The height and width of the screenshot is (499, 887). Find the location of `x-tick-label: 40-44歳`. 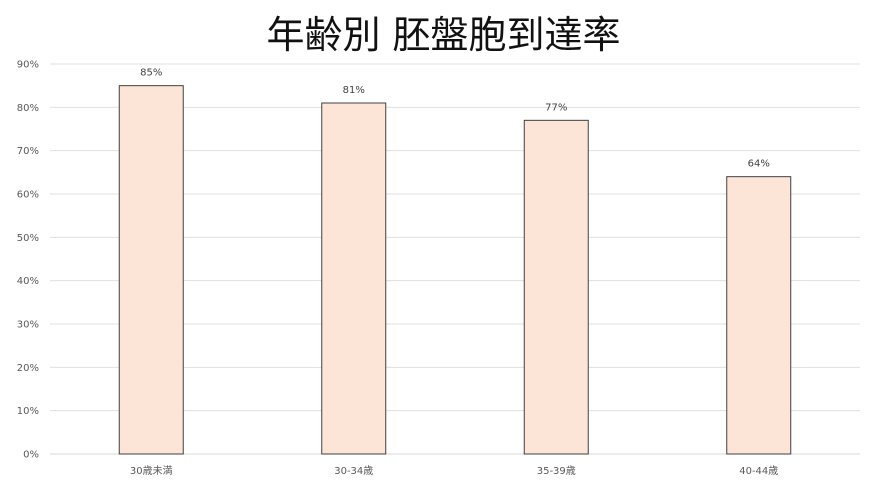

x-tick-label: 40-44歳 is located at coordinates (758, 471).